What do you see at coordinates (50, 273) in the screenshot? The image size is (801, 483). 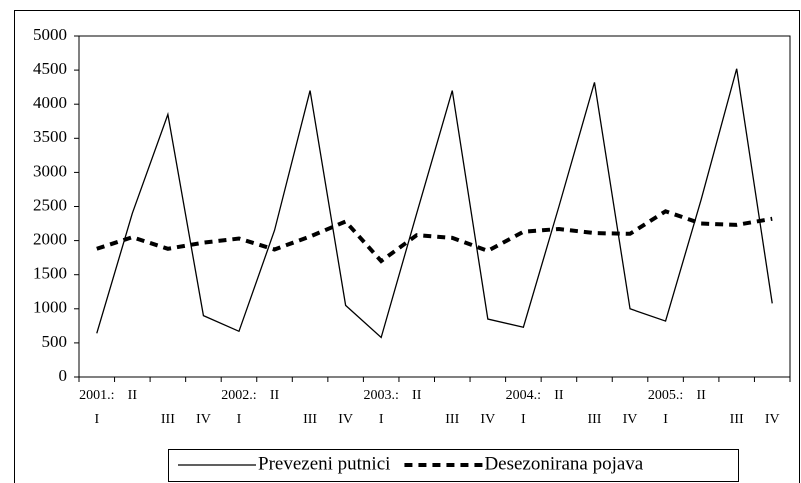 I see `y-tick-label: 1500` at bounding box center [50, 273].